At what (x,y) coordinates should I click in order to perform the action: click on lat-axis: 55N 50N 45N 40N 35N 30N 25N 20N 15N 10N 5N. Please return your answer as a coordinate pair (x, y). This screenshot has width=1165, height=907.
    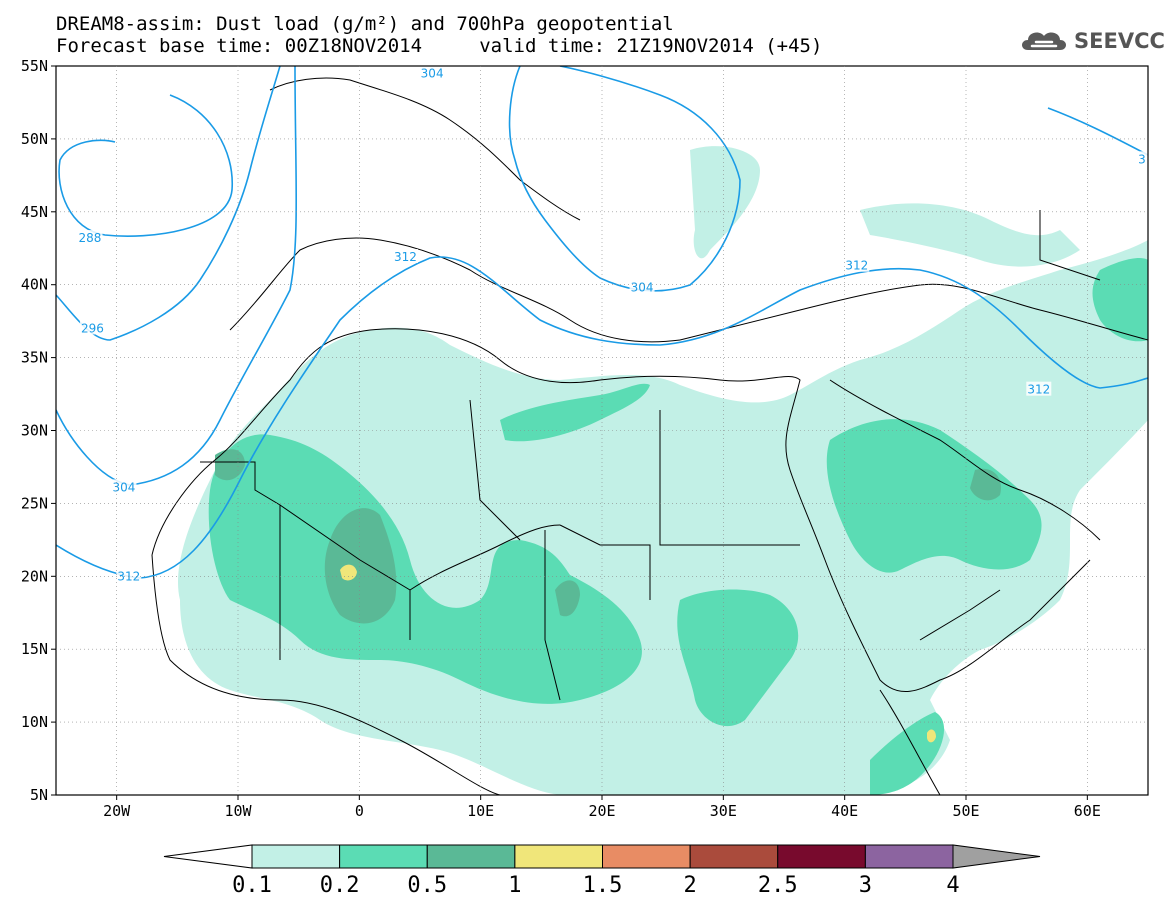
    Looking at the image, I should click on (38, 430).